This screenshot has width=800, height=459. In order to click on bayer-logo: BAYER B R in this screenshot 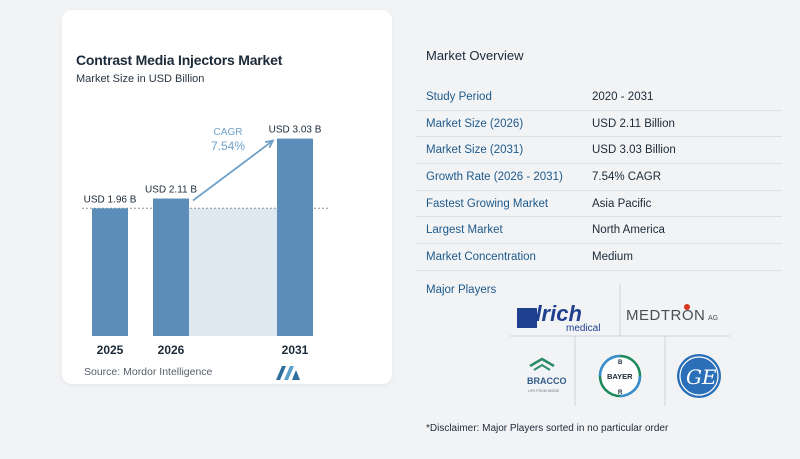, I will do `click(620, 376)`.